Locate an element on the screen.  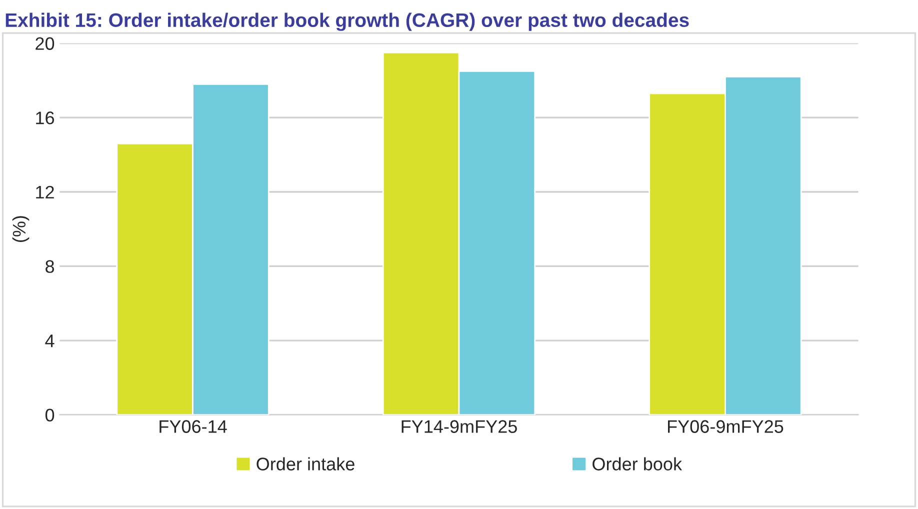
chart-title: Exhibit 15: Order intake/order book growth (CAGR) over past two decades is located at coordinates (347, 21).